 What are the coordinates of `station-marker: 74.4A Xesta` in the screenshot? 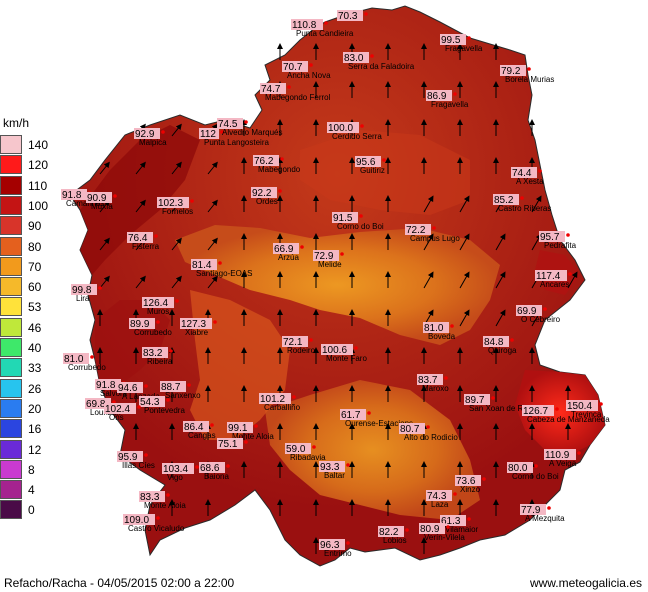 It's located at (527, 176).